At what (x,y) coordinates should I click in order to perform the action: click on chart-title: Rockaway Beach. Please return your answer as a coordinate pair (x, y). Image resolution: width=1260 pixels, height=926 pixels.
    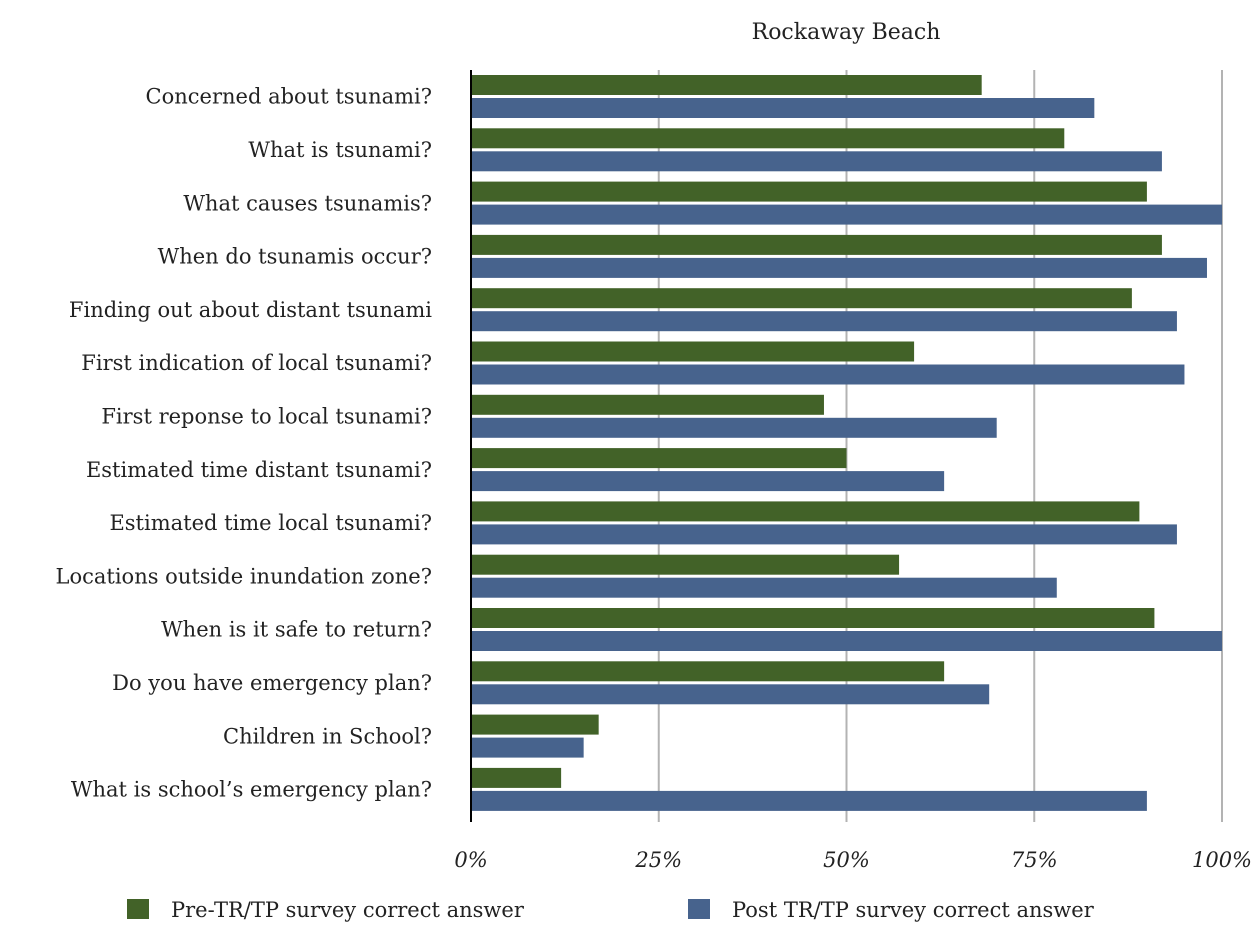
    Looking at the image, I should click on (846, 32).